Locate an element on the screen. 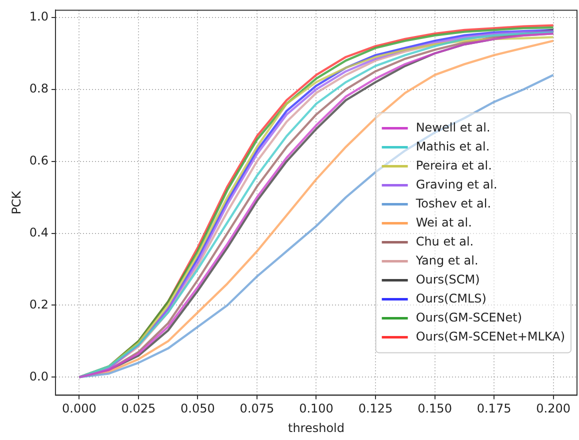 Image resolution: width=579 pixels, height=440 pixels. x-tick-label: 0.150 is located at coordinates (435, 409).